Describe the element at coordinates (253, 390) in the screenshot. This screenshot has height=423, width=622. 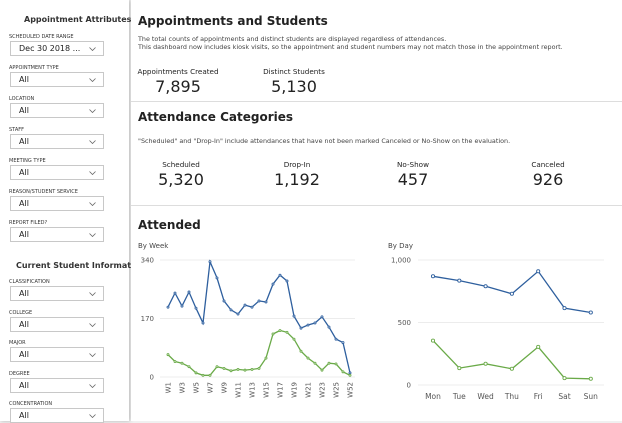
I see `x-tick-label: W13` at that location.